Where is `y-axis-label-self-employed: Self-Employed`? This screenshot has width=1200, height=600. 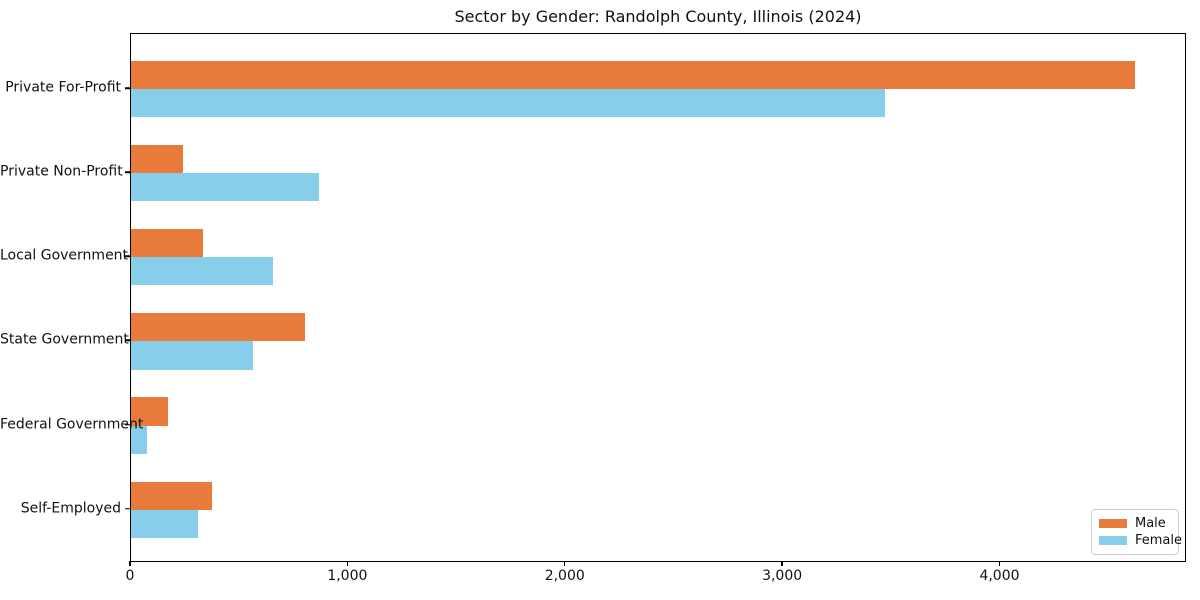
y-axis-label-self-employed: Self-Employed is located at coordinates (70, 508).